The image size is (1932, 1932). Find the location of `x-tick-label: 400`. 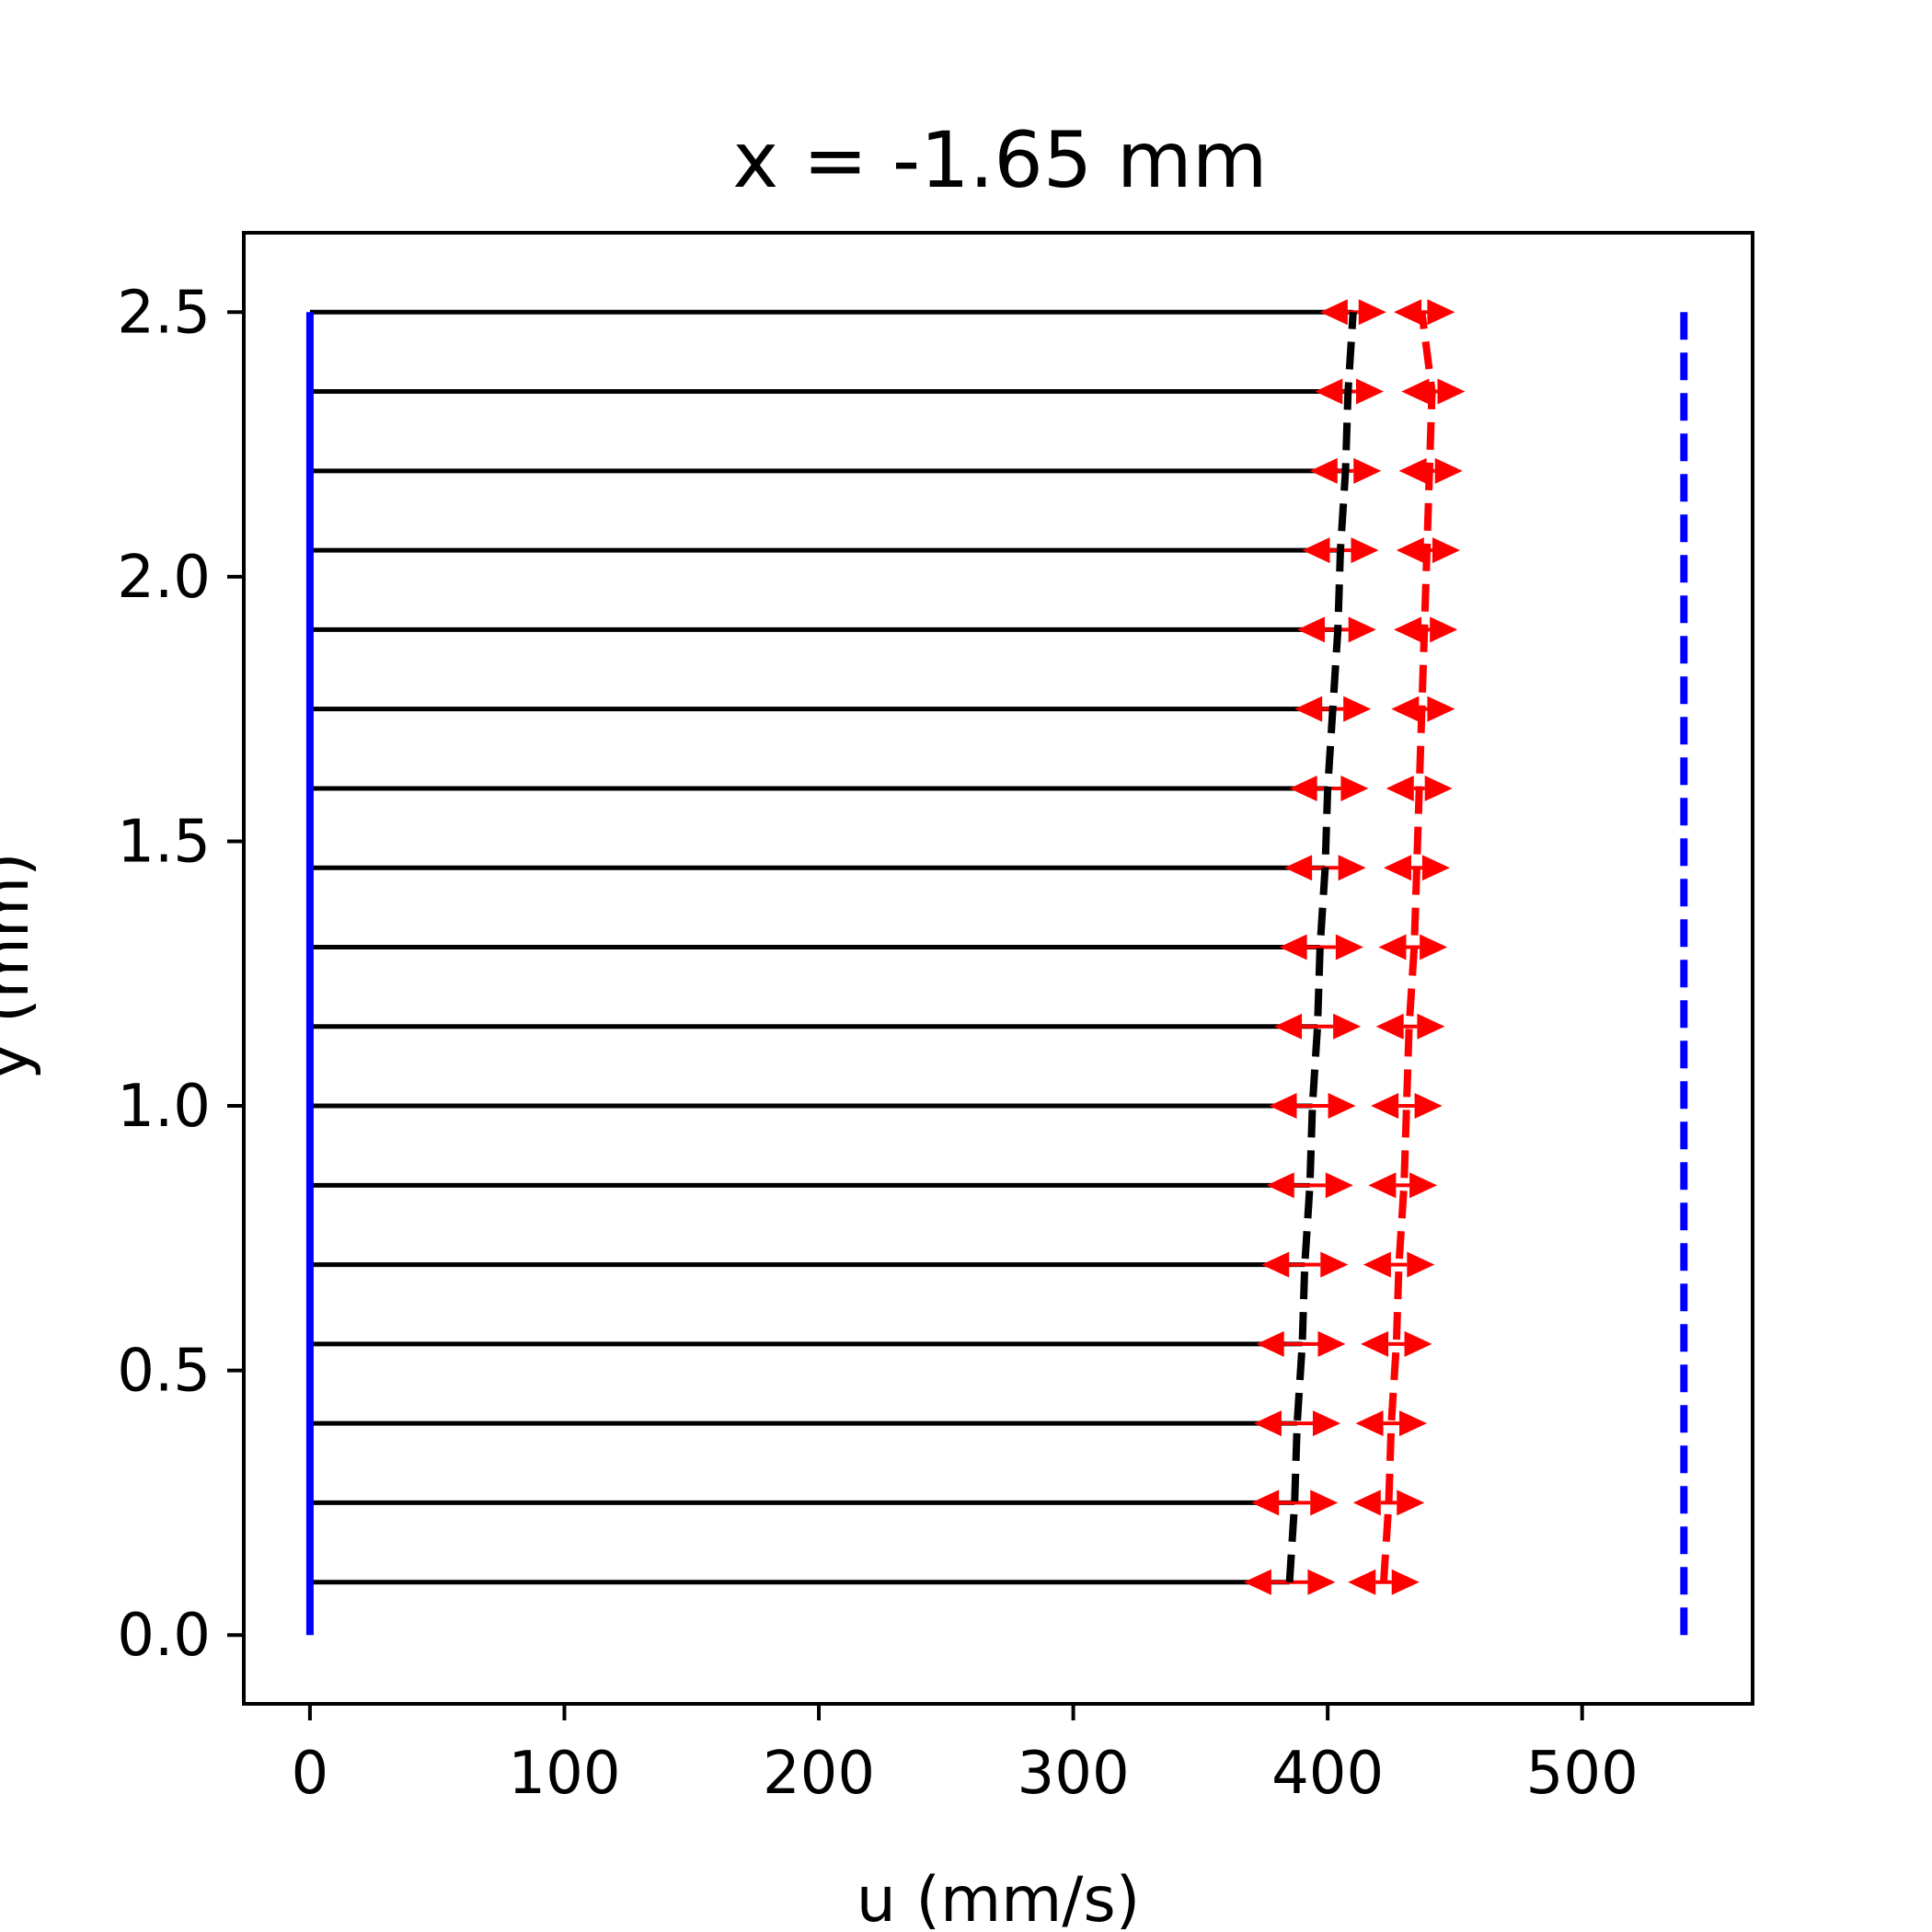

x-tick-label: 400 is located at coordinates (1327, 1774).